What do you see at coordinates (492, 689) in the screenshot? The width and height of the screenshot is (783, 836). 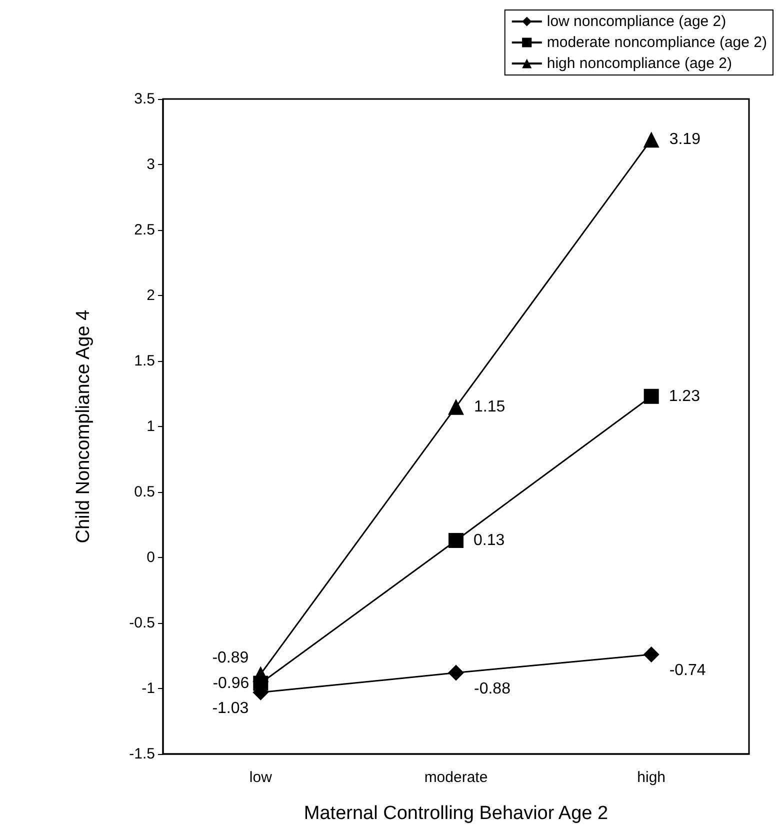 I see `data-label: -0.88` at bounding box center [492, 689].